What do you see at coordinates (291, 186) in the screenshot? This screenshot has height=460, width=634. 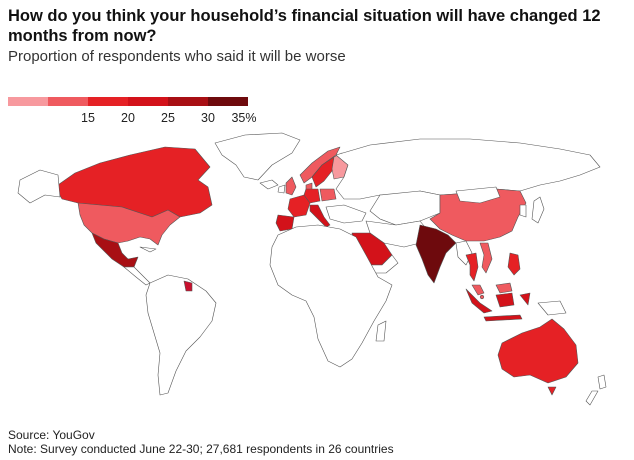 I see `uk-region` at bounding box center [291, 186].